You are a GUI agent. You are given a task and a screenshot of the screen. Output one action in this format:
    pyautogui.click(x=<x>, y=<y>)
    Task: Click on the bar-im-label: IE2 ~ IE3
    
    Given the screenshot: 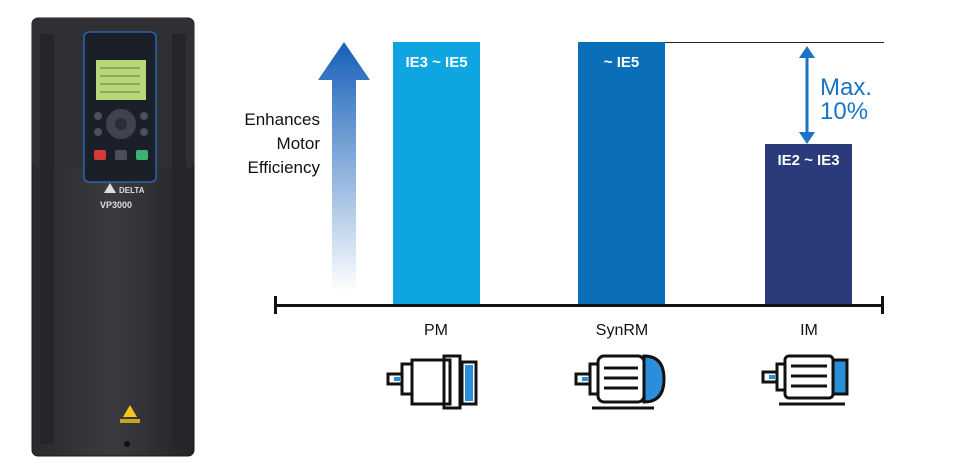 What is the action you would take?
    pyautogui.click(x=808, y=160)
    